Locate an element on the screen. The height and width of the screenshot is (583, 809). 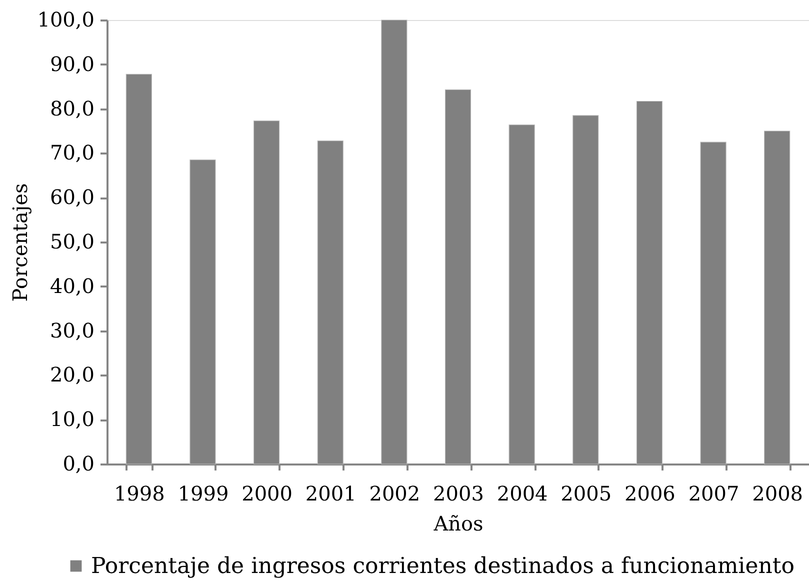
x-tick-label: 2005 is located at coordinates (586, 494).